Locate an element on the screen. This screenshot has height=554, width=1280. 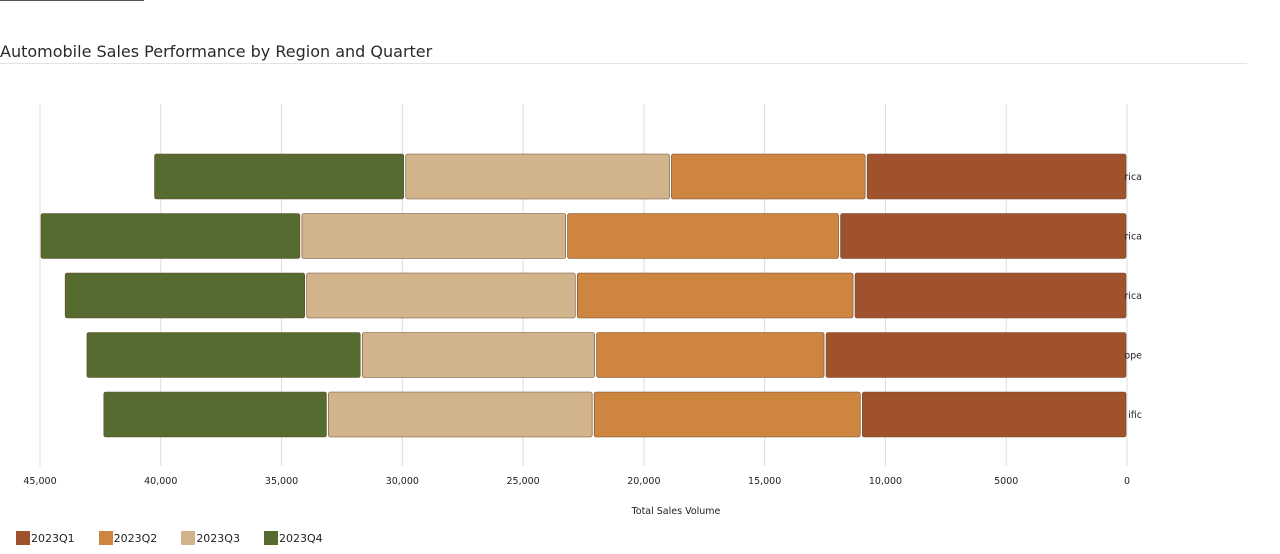
category-label: ope is located at coordinates (1133, 356).